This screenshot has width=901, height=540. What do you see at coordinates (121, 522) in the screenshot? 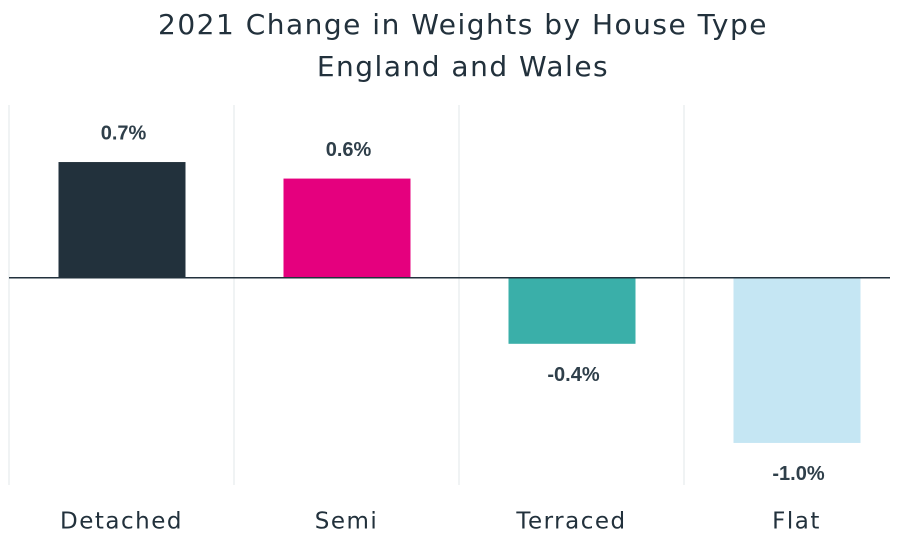
I see `x-tick-label: Detached` at bounding box center [121, 522].